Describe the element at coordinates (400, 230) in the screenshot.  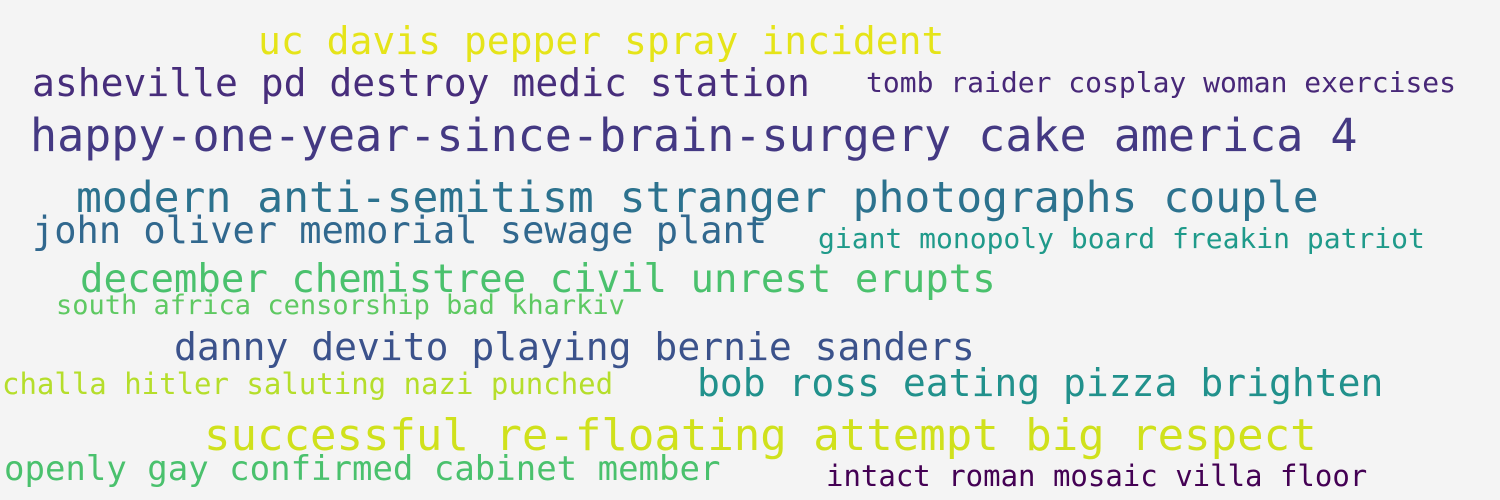
I see `phrase-john-oliver: john oliver memorial sewage plant` at that location.